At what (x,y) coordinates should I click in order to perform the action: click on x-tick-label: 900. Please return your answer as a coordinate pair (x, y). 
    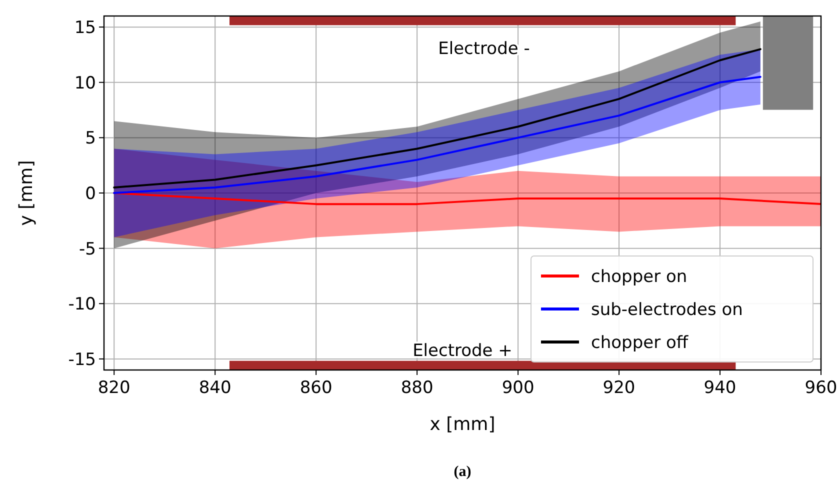
    Looking at the image, I should click on (518, 388).